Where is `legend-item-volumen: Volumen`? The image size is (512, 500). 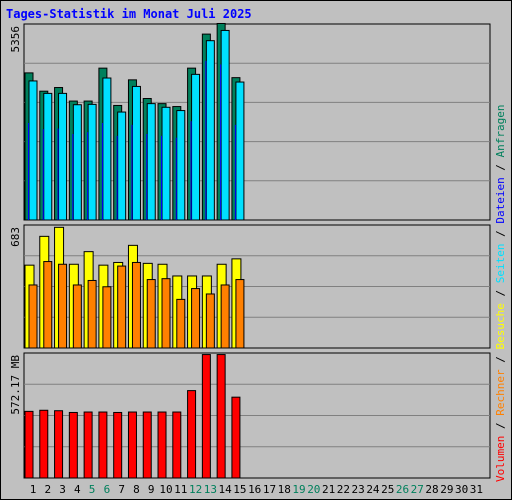 legend-item-volumen: Volumen is located at coordinates (500, 459).